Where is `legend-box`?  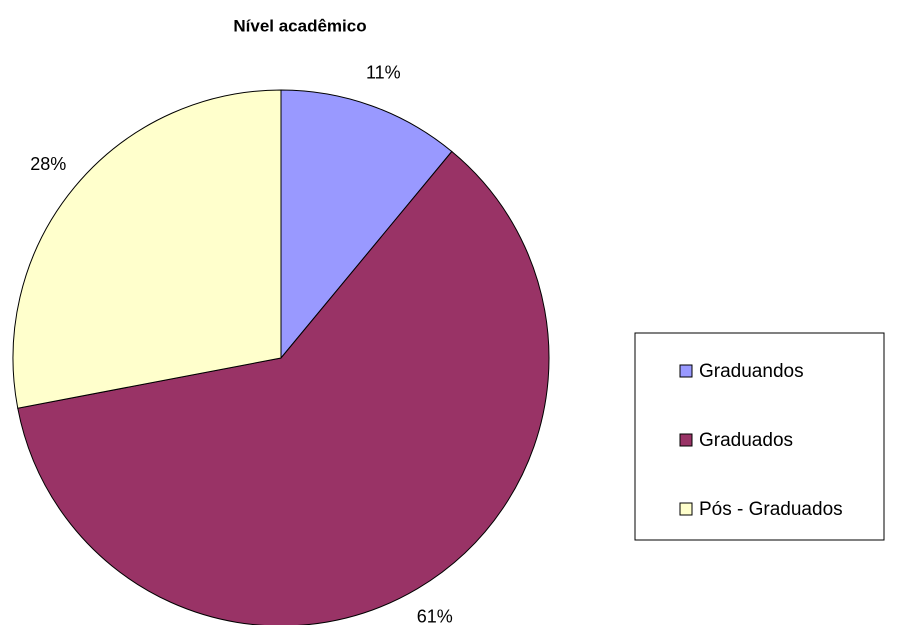 legend-box is located at coordinates (759, 436).